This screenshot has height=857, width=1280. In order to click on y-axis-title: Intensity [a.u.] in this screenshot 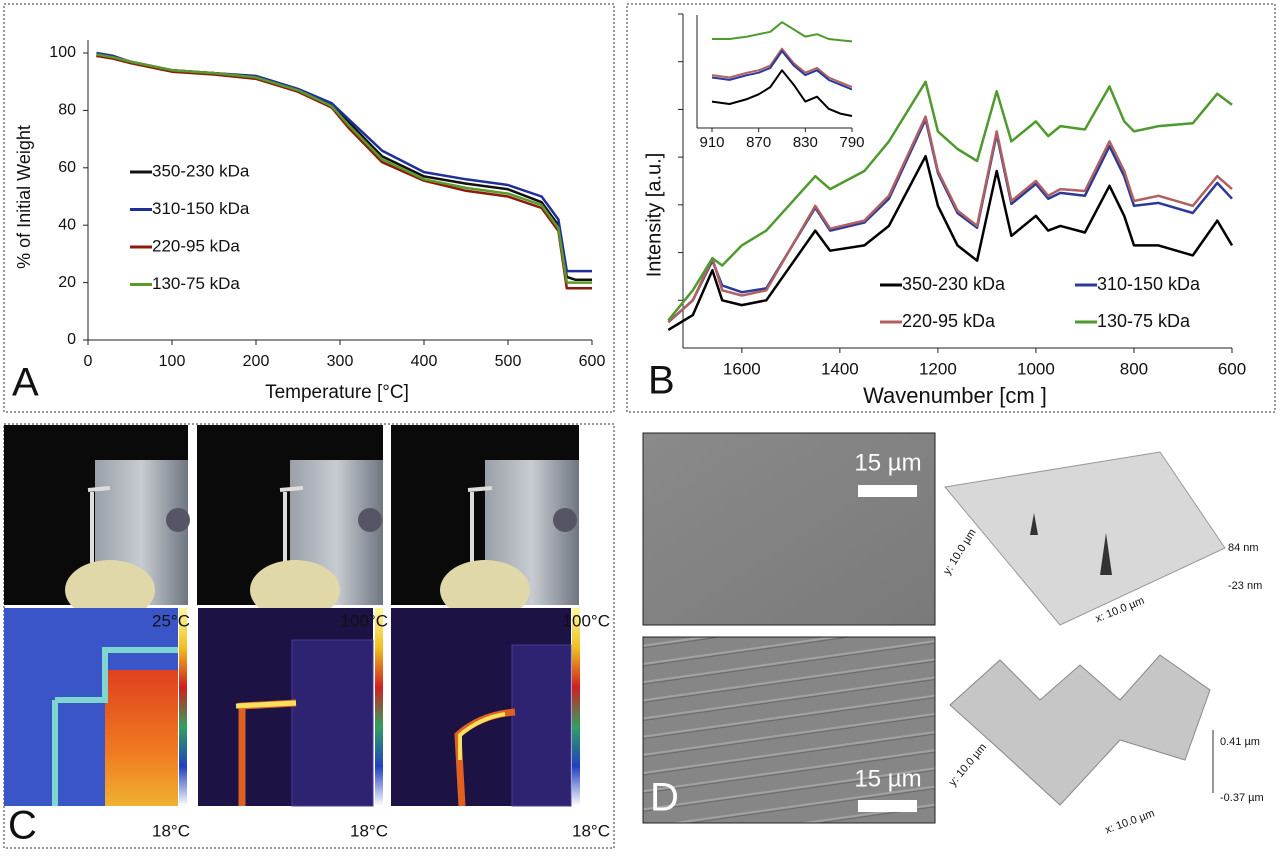, I will do `click(654, 215)`.